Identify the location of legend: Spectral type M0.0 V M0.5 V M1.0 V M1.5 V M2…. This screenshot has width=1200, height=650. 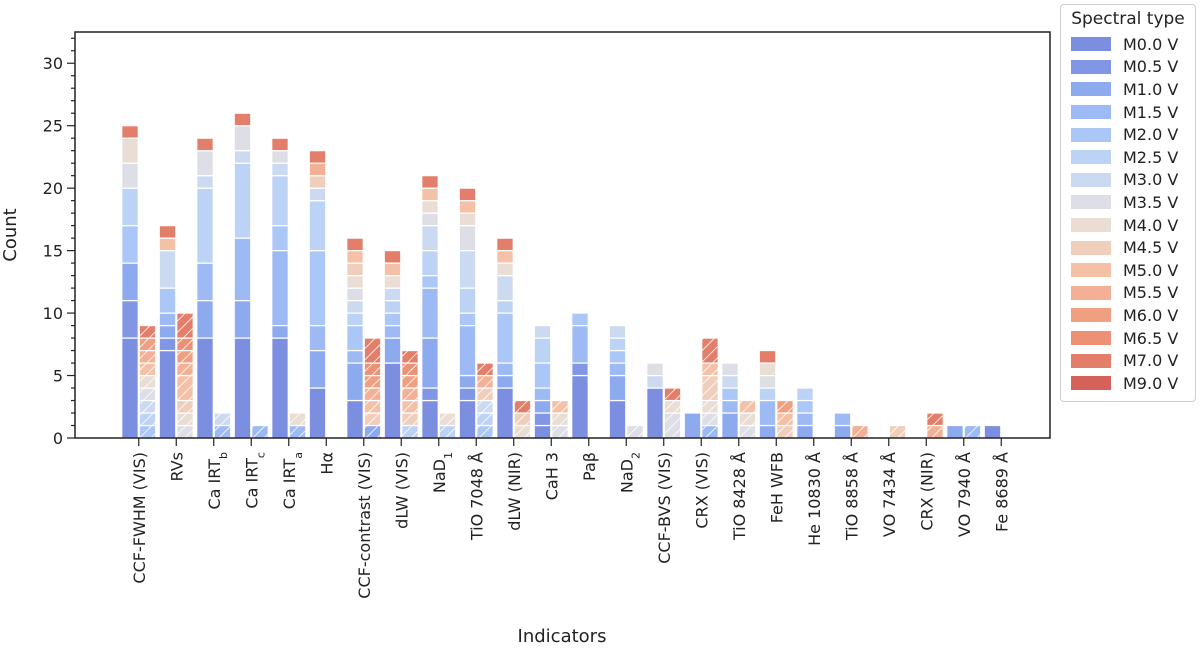
(1128, 203).